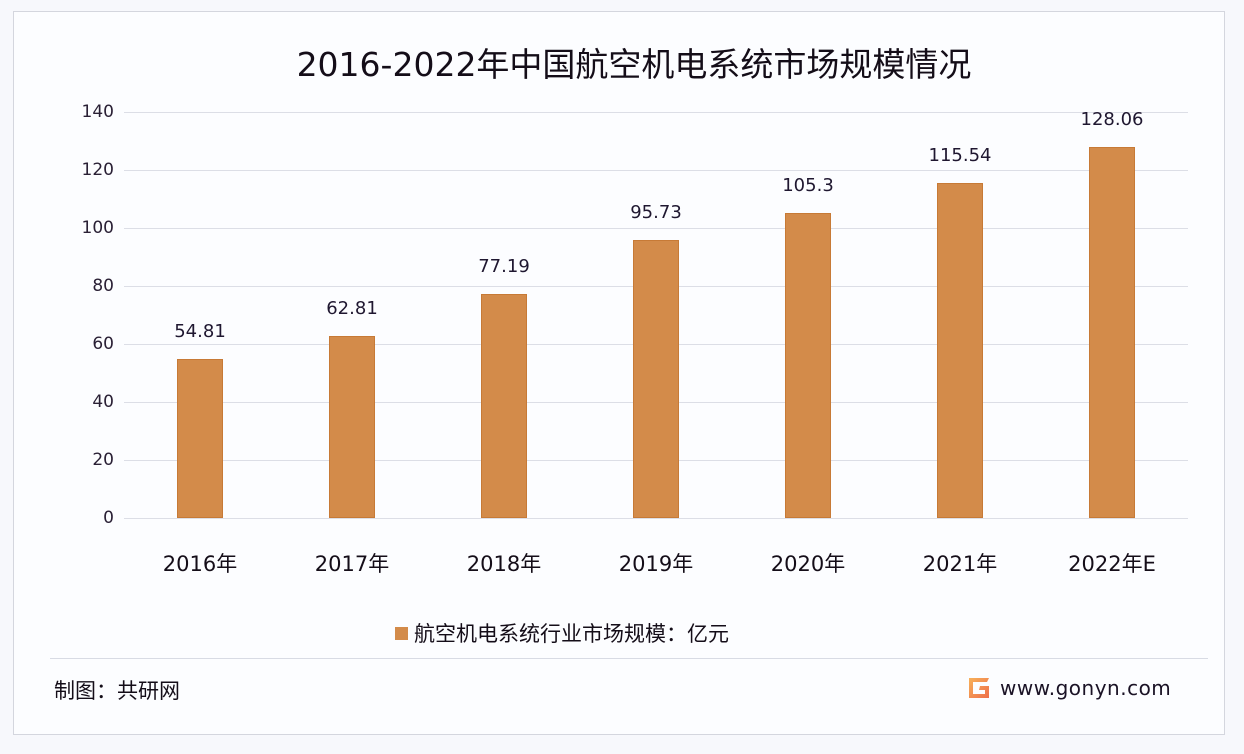 The width and height of the screenshot is (1244, 754). Describe the element at coordinates (656, 213) in the screenshot. I see `data-label: 95.73` at that location.